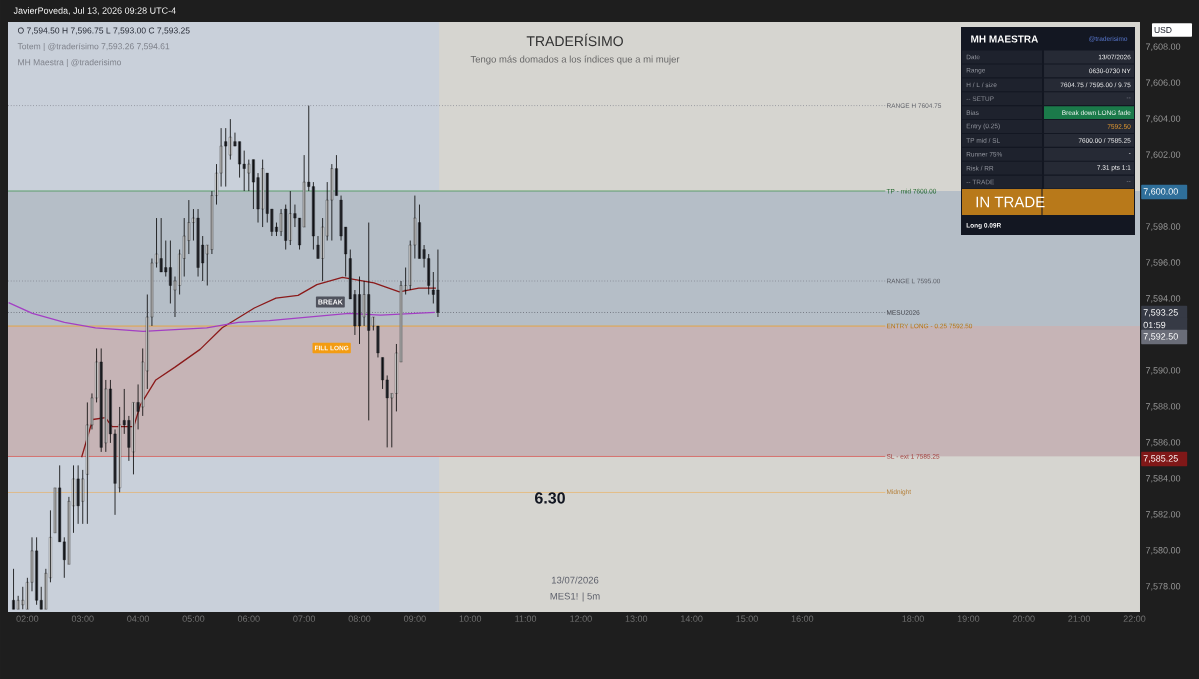 This screenshot has width=1199, height=679. Describe the element at coordinates (27, 618) in the screenshot. I see `x-tick-label: 02:00` at that location.